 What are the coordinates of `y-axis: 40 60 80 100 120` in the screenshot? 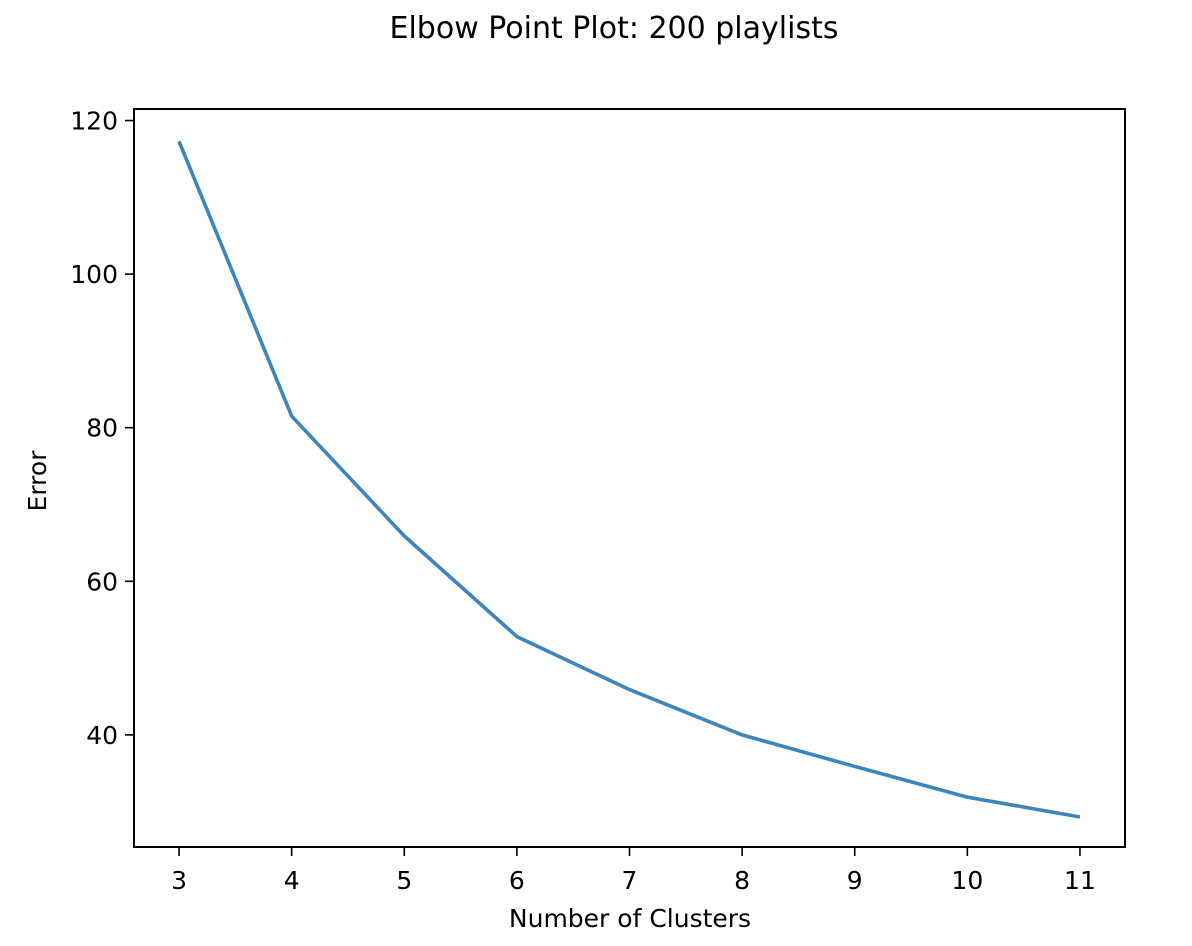 It's located at (102, 428).